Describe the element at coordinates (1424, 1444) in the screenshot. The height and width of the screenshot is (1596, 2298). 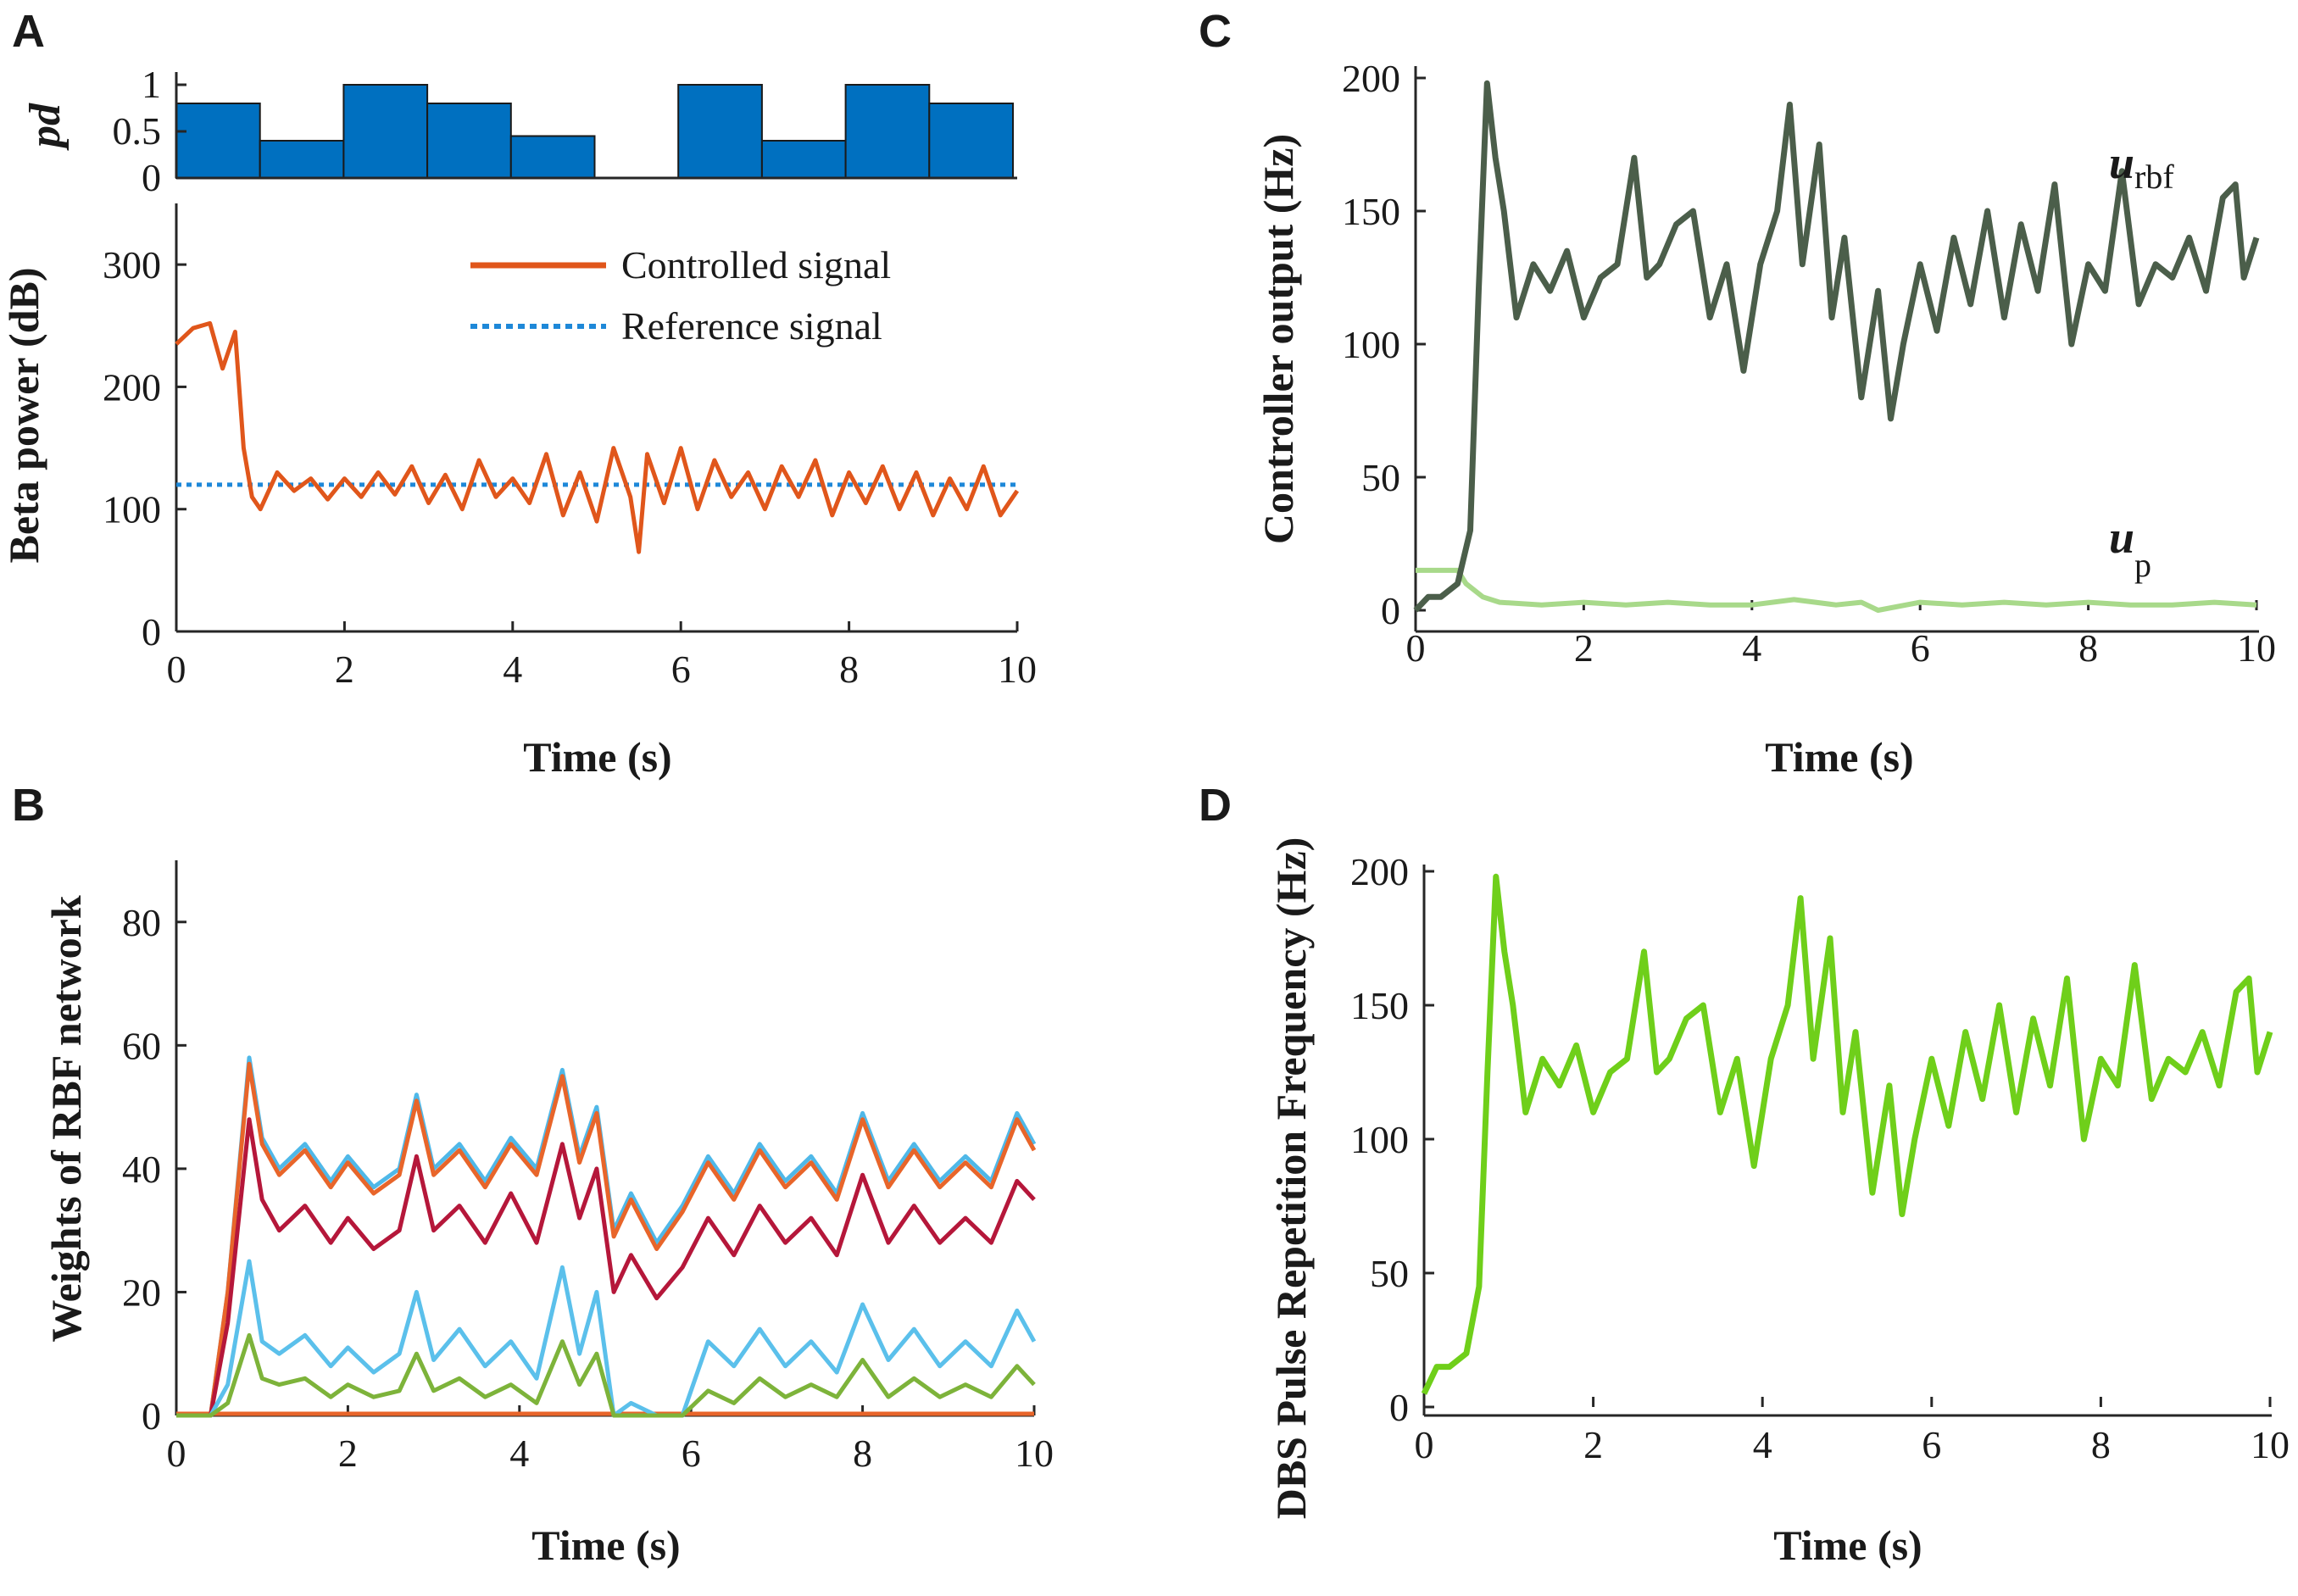
I see `panel-d-xtick-label-0: 0` at that location.